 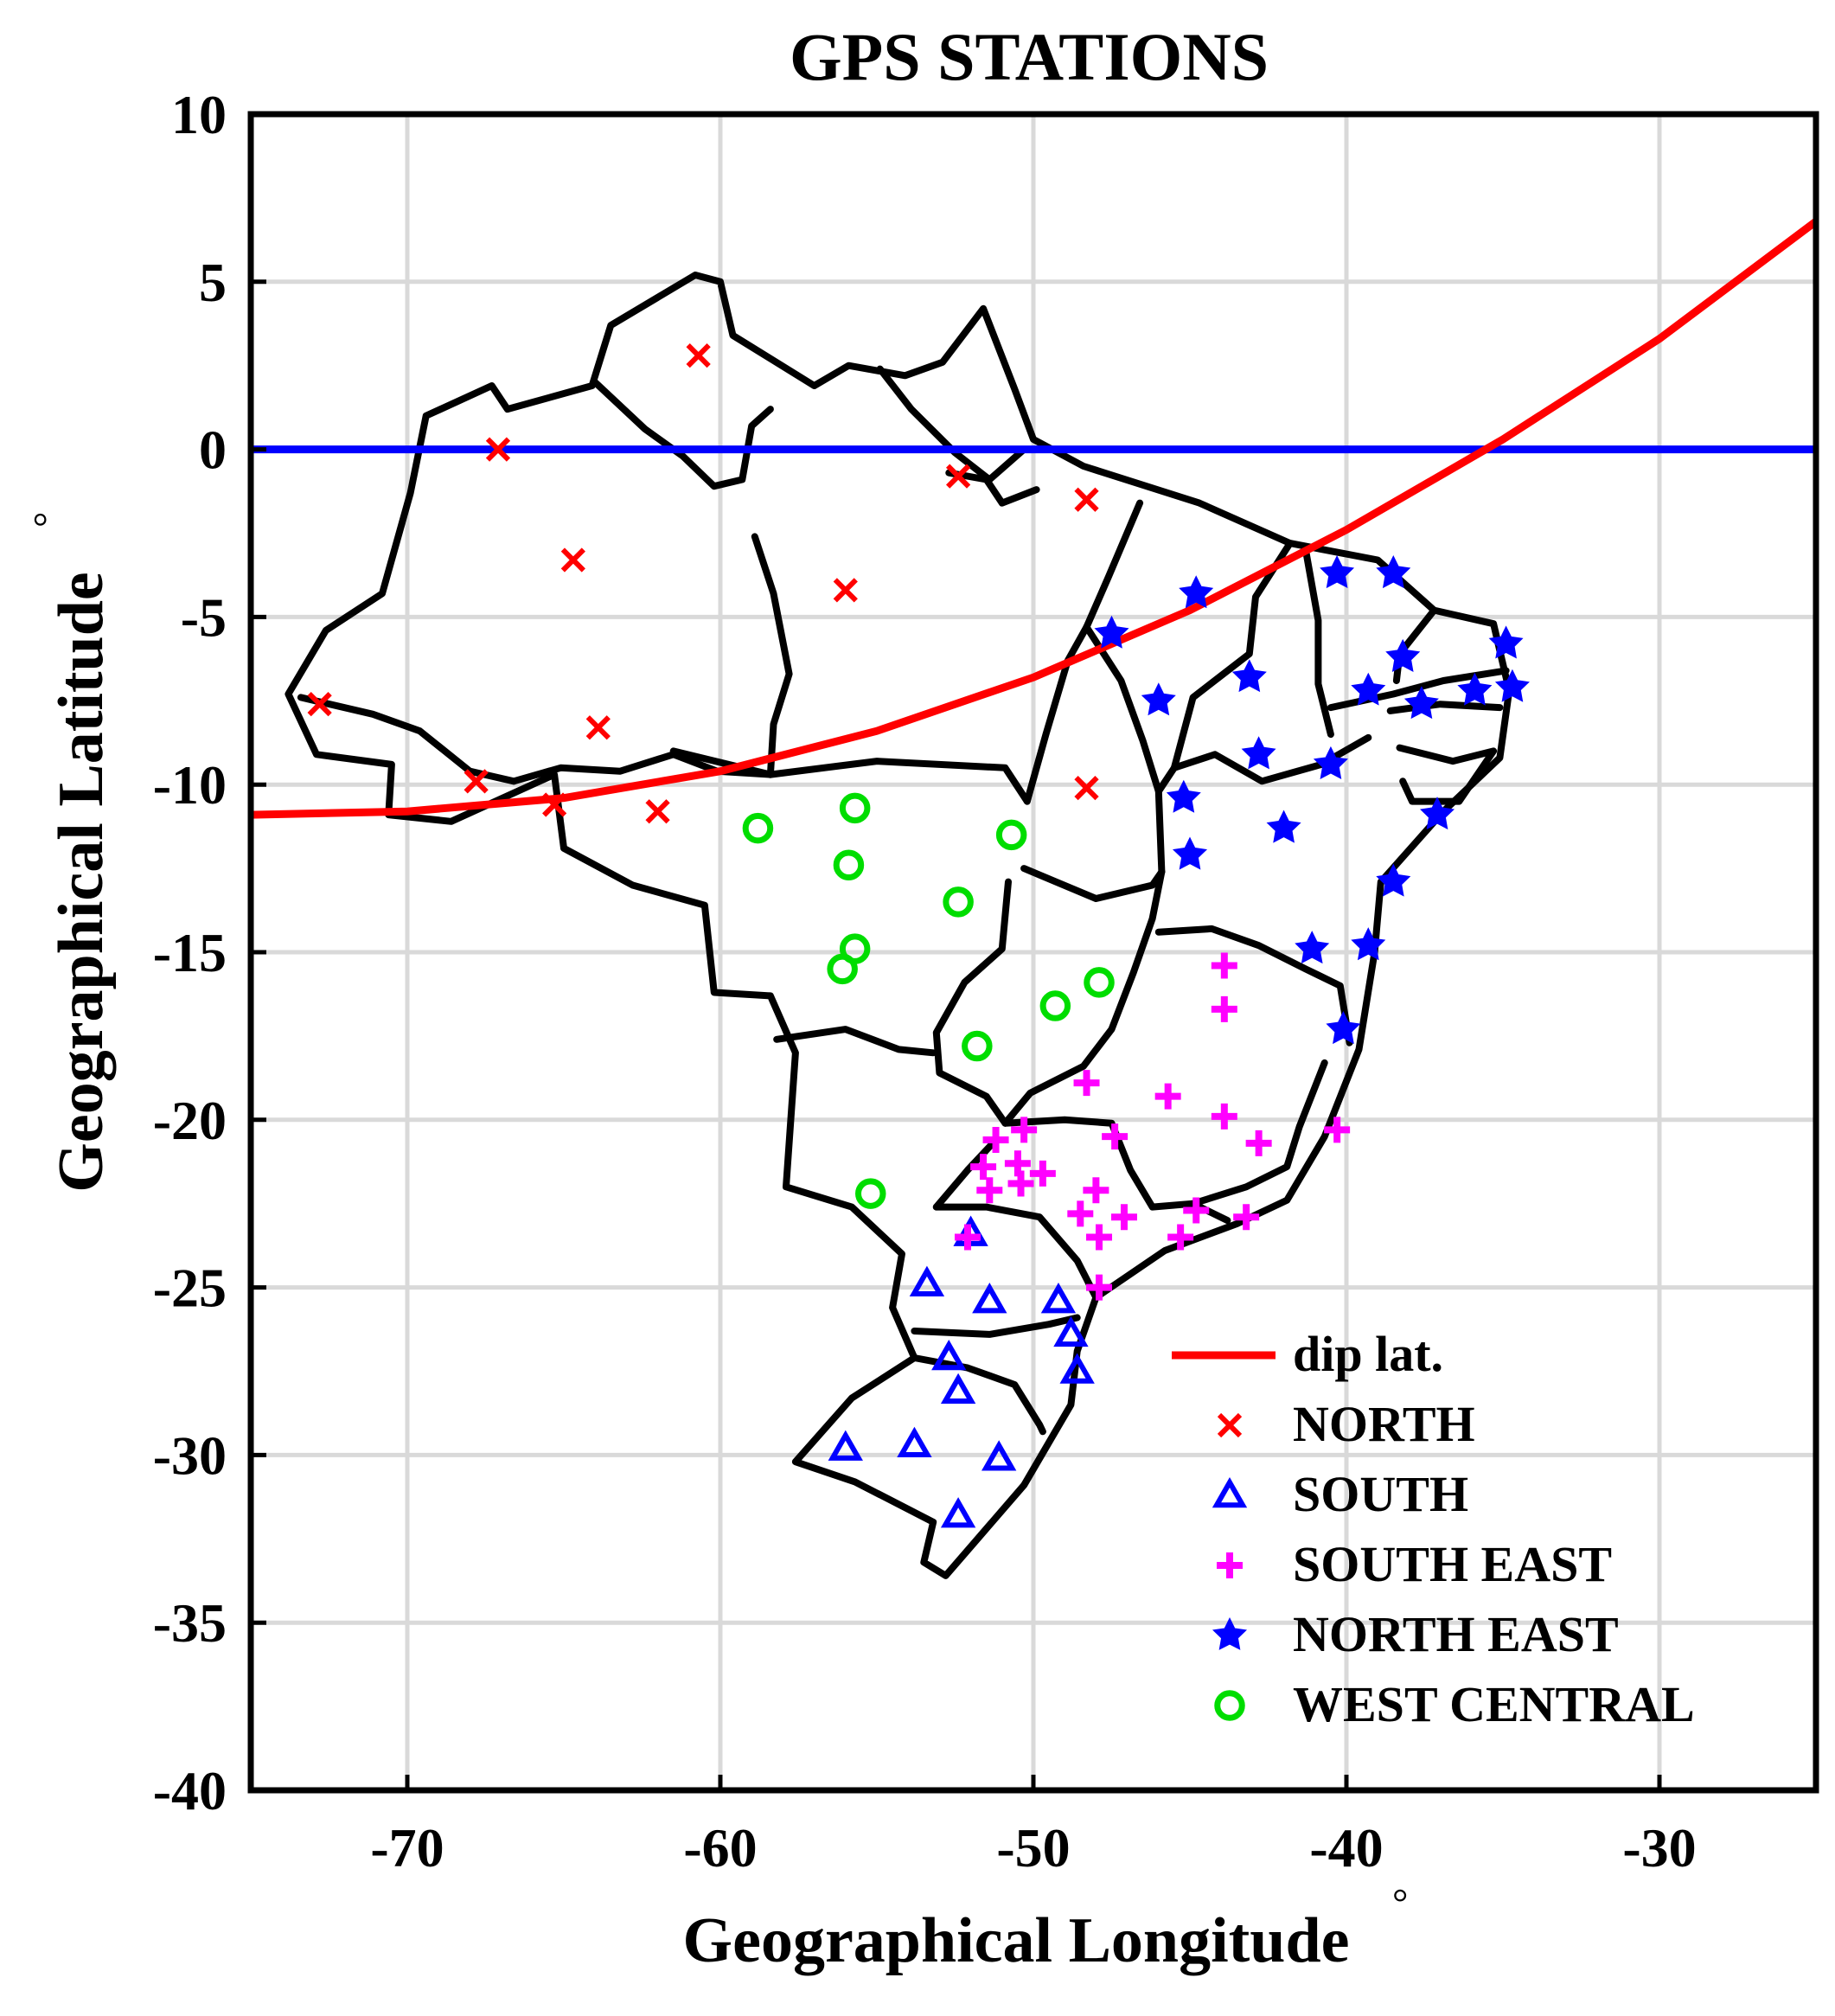 What do you see at coordinates (1384, 1424) in the screenshot?
I see `legend-label: NORTH` at bounding box center [1384, 1424].